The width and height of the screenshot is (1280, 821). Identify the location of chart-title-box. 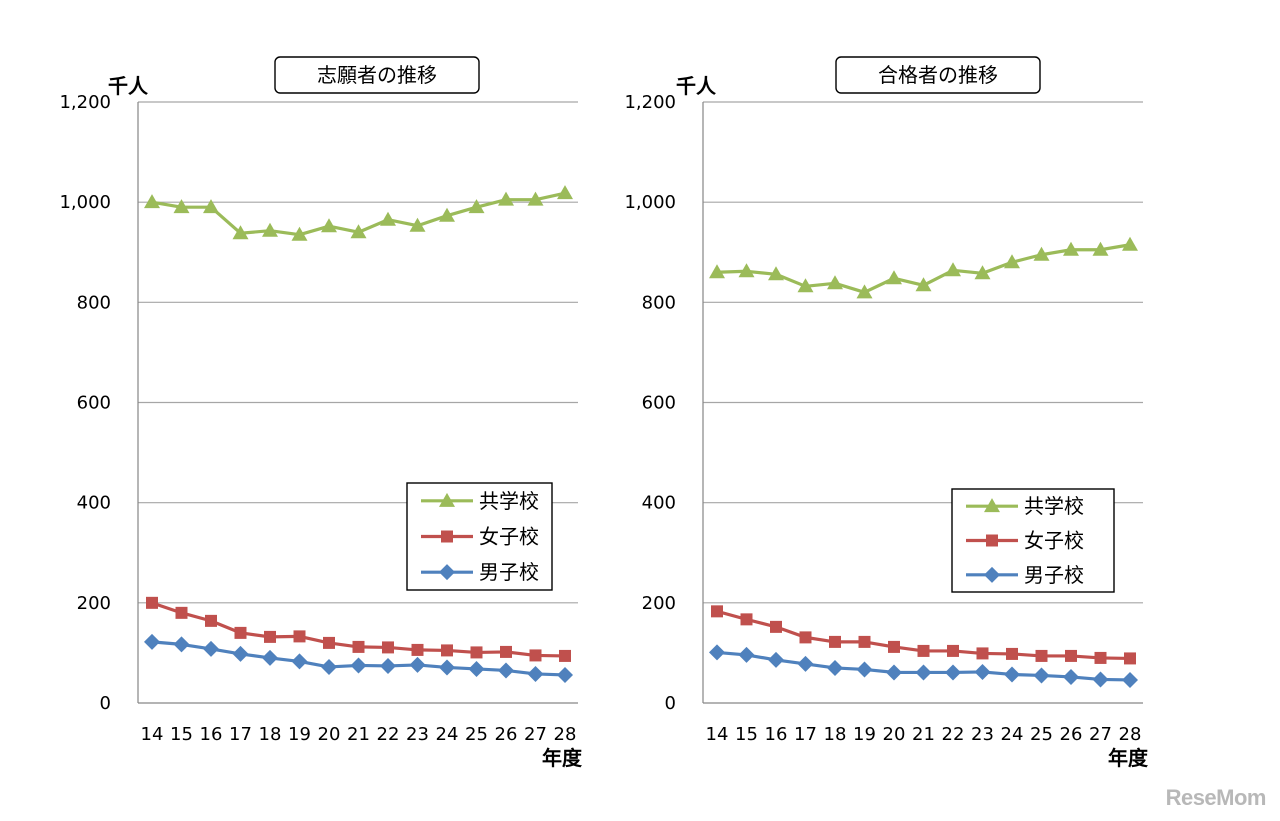
(938, 75).